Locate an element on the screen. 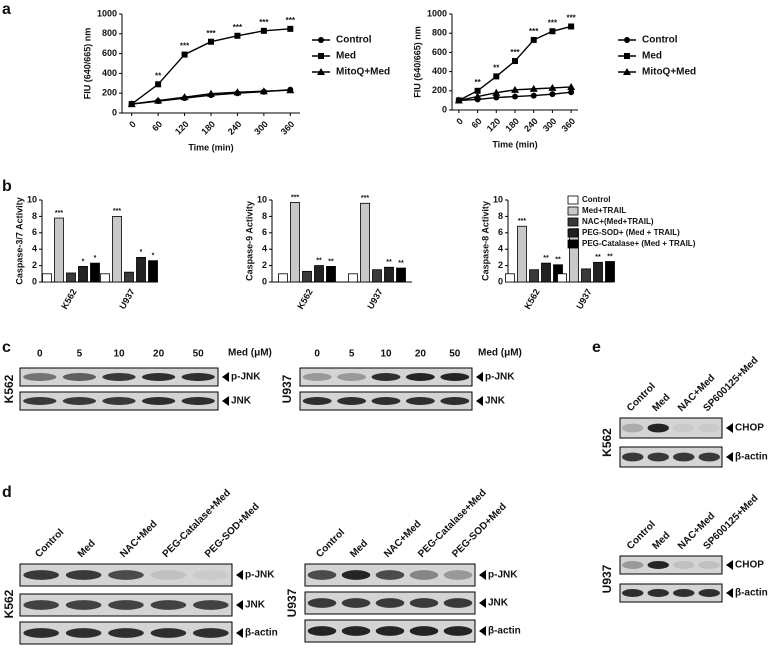 The width and height of the screenshot is (780, 651). x-tick-label: 300 is located at coordinates (550, 125).